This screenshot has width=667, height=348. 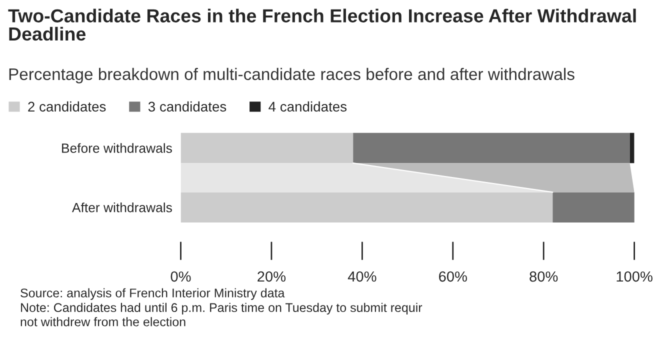 I want to click on x-tick-label: 0%, so click(x=180, y=276).